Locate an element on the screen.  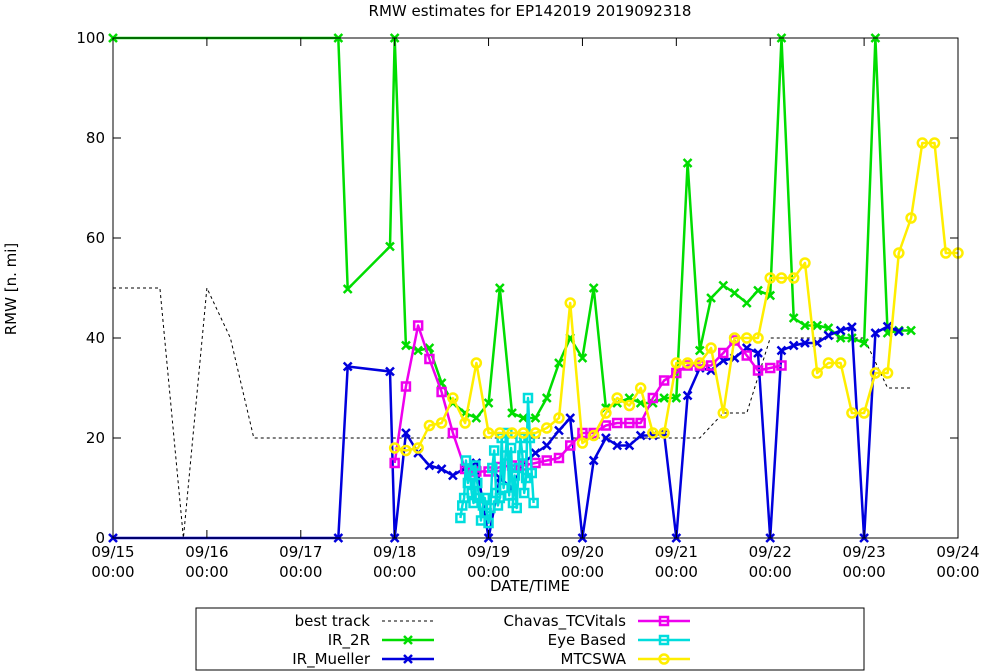
y-tick-label: 0 is located at coordinates (100, 538).